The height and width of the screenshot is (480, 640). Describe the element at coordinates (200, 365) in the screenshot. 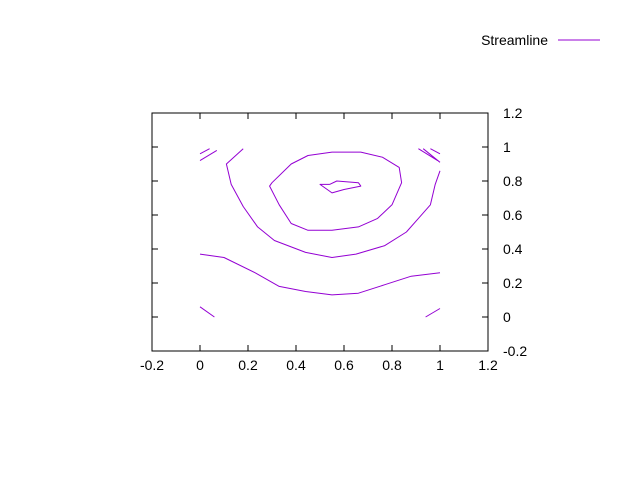

I see `x-tick-label: 0` at that location.